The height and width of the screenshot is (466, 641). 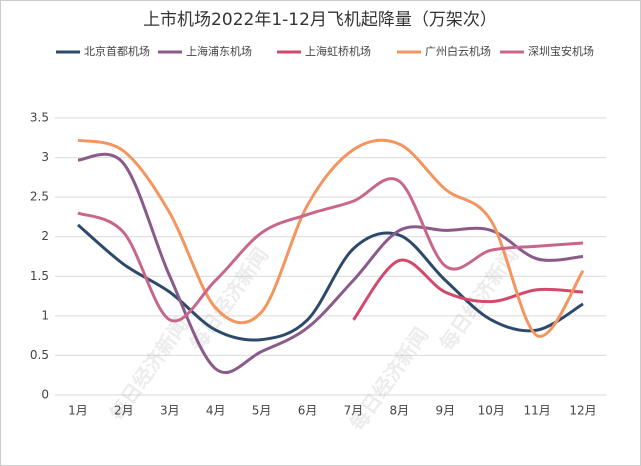 What do you see at coordinates (400, 411) in the screenshot?
I see `x-tick-label: 8月` at bounding box center [400, 411].